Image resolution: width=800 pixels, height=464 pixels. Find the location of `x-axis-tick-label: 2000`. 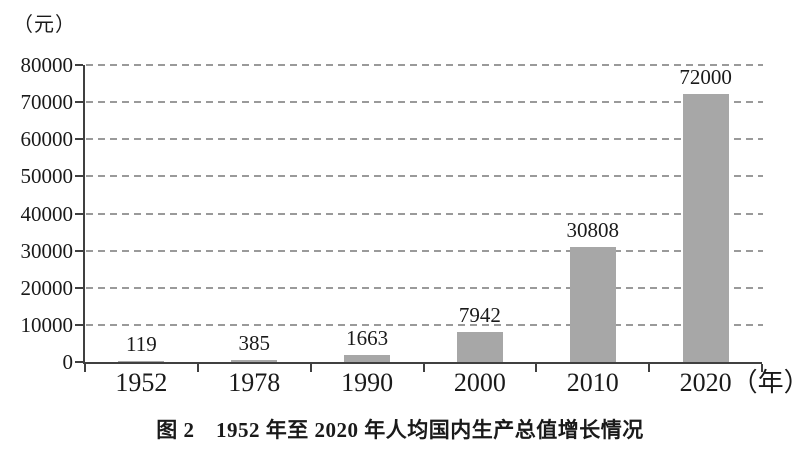

x-axis-tick-label: 2000 is located at coordinates (479, 382).